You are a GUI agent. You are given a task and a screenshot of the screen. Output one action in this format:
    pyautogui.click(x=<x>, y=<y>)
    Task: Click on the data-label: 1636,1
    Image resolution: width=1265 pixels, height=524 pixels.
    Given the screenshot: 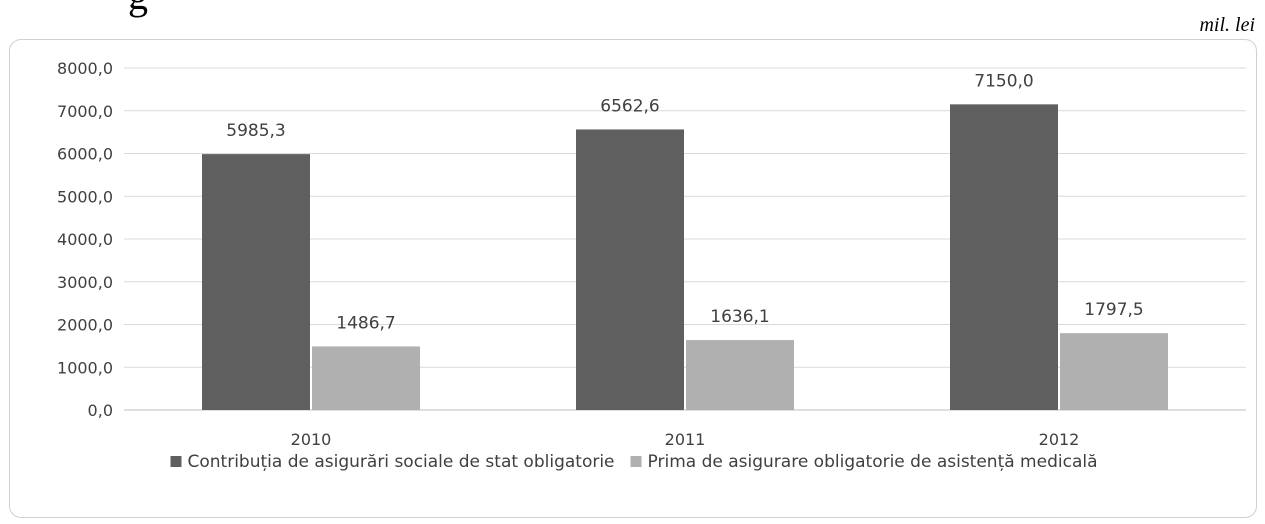 What is the action you would take?
    pyautogui.click(x=739, y=317)
    